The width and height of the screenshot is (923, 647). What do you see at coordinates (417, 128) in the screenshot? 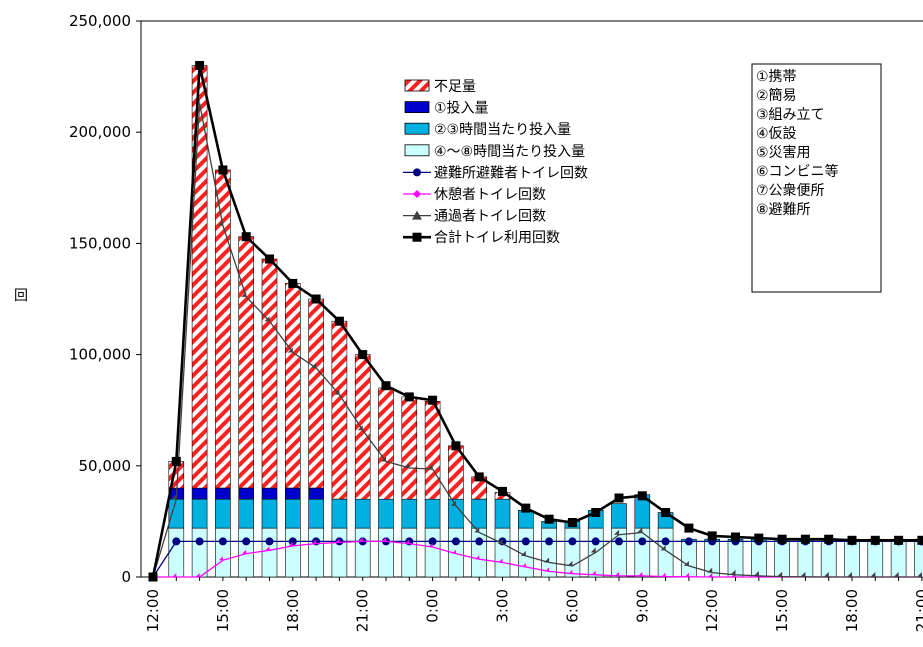
I see `legend-swatch` at bounding box center [417, 128].